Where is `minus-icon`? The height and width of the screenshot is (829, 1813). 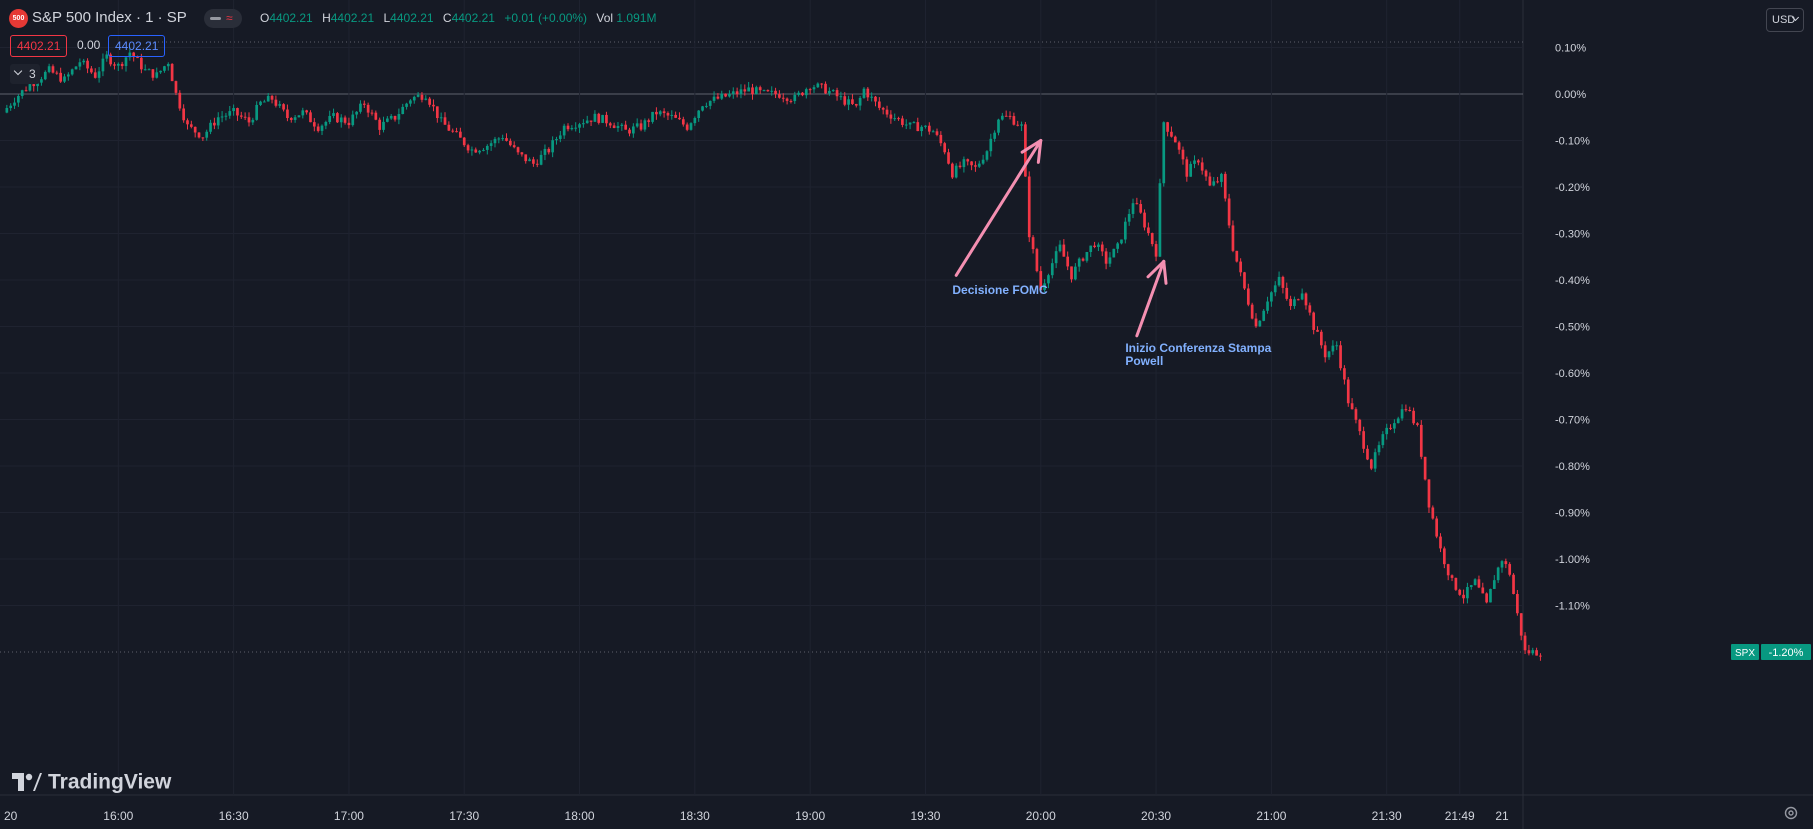 minus-icon is located at coordinates (215, 18).